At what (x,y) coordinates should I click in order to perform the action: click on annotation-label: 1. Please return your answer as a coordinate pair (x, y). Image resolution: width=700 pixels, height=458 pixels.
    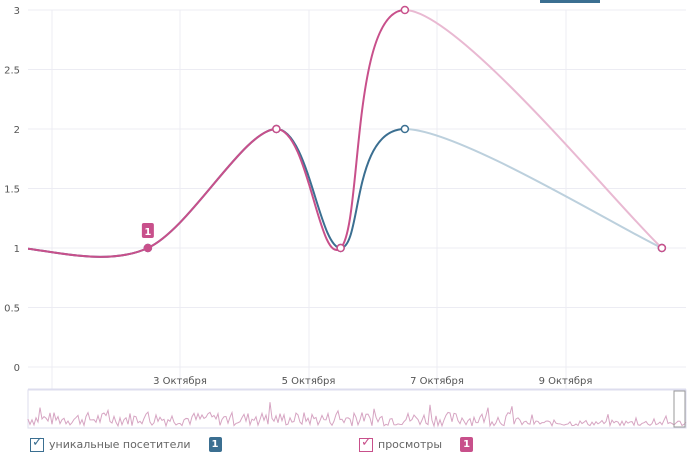
    Looking at the image, I should click on (147, 232).